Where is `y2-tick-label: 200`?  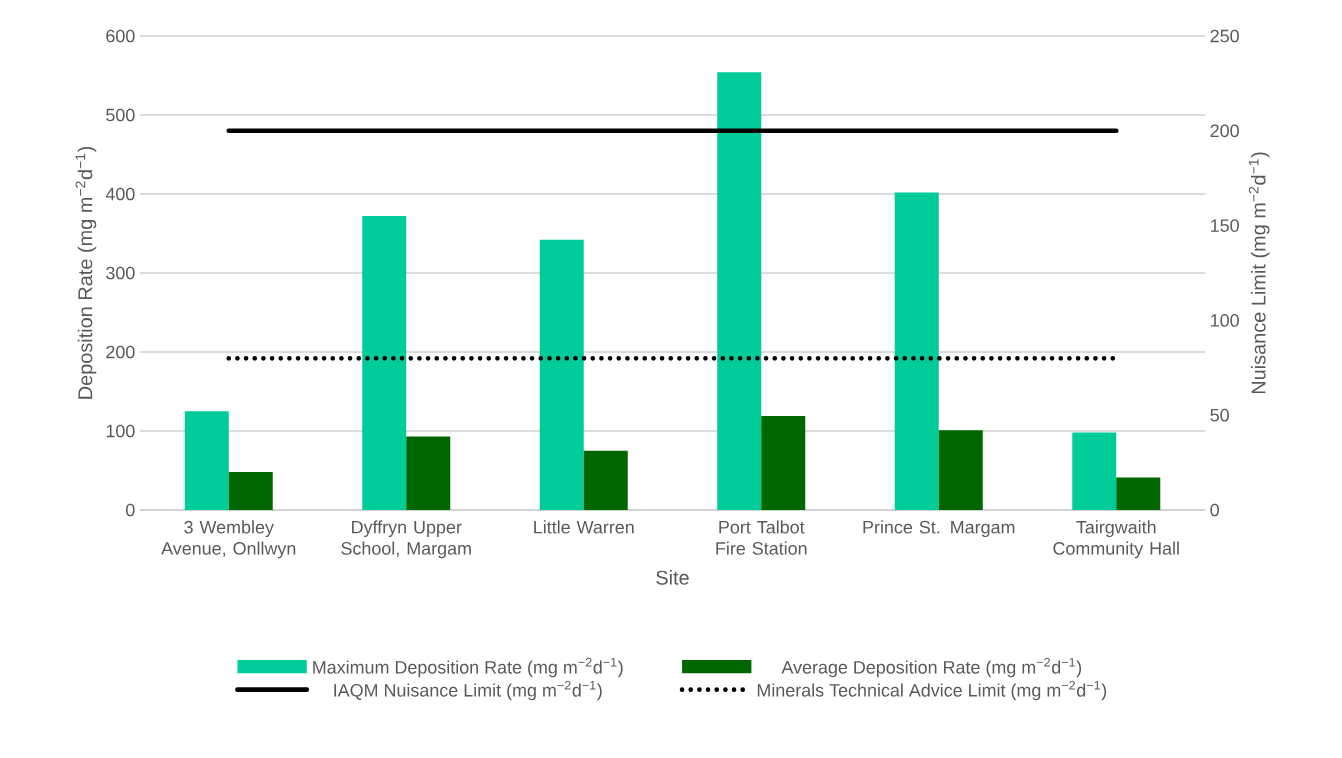 y2-tick-label: 200 is located at coordinates (1224, 131).